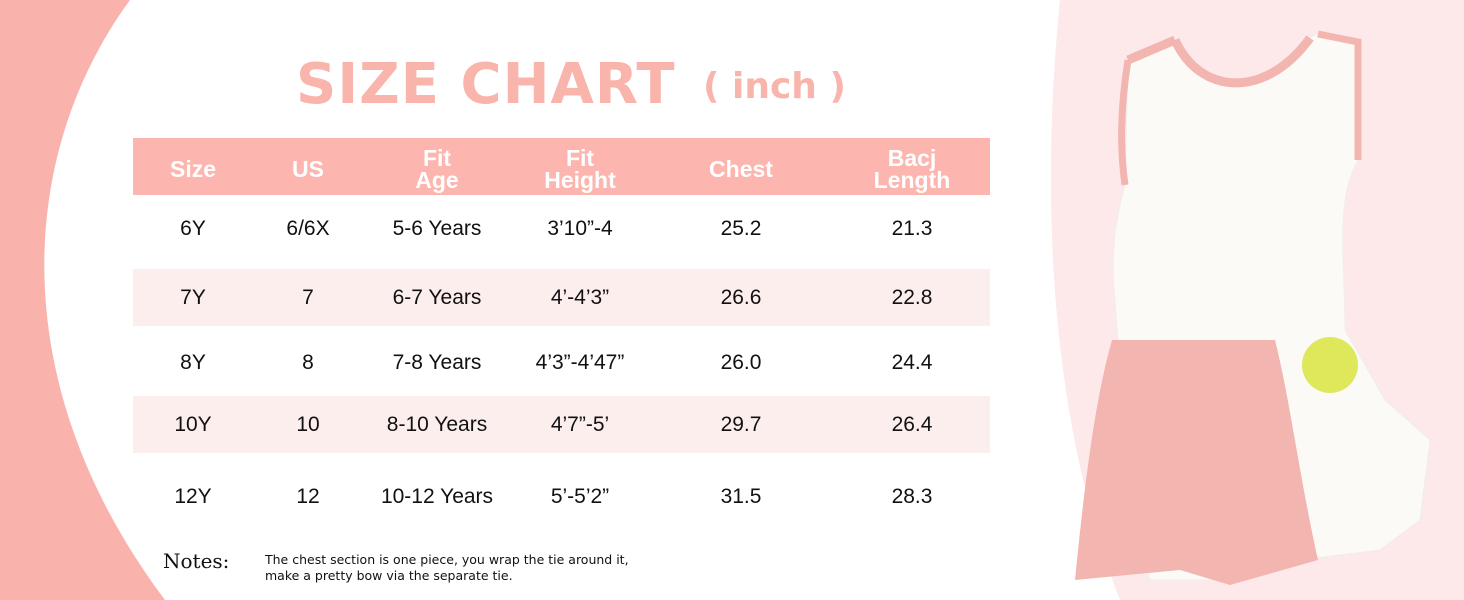  Describe the element at coordinates (193, 169) in the screenshot. I see `header-size: Size` at that location.